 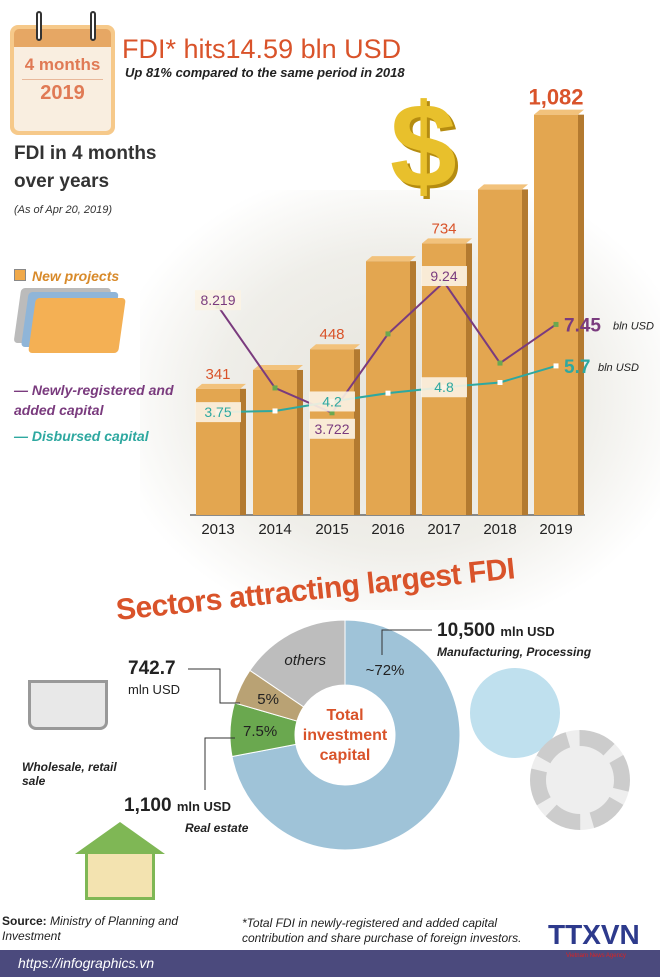 I want to click on calendar-badge: 4 months 2019, so click(x=62, y=73).